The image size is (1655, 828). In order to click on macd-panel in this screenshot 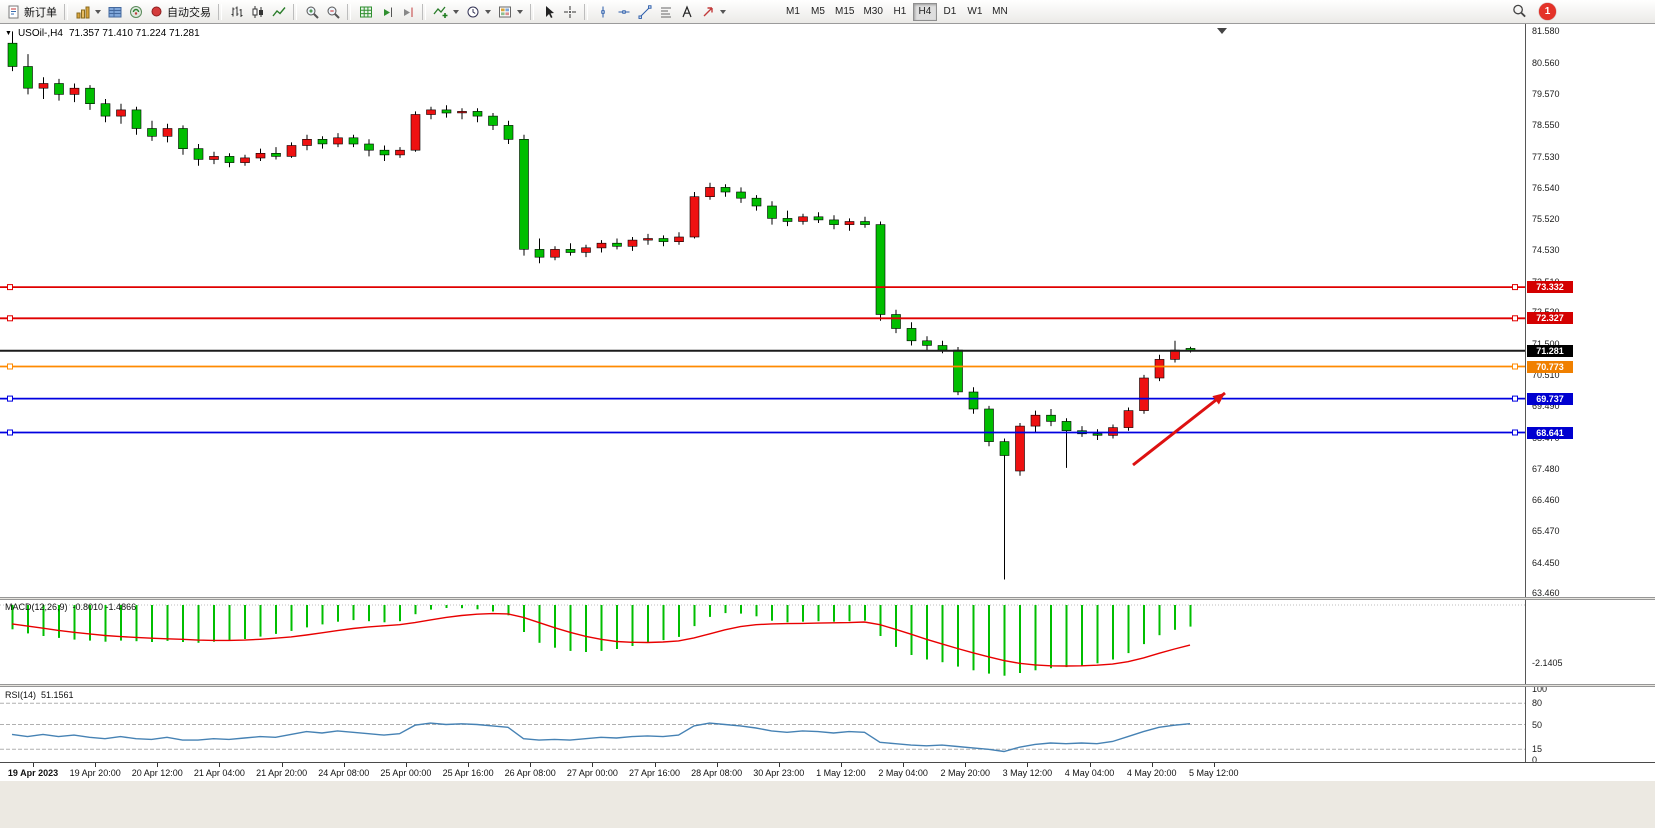, I will do `click(762, 642)`.